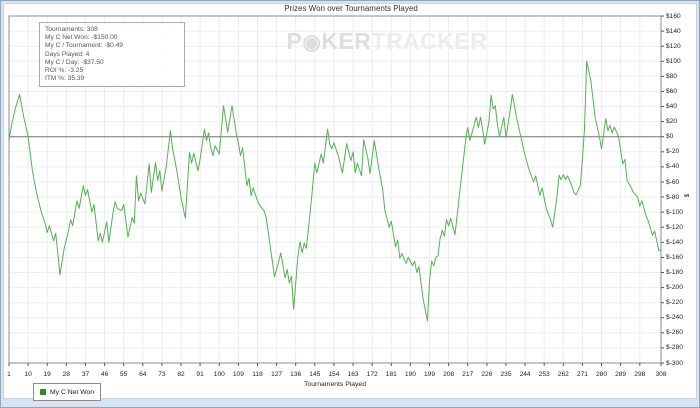  Describe the element at coordinates (181, 374) in the screenshot. I see `x-tick-label: 82` at that location.